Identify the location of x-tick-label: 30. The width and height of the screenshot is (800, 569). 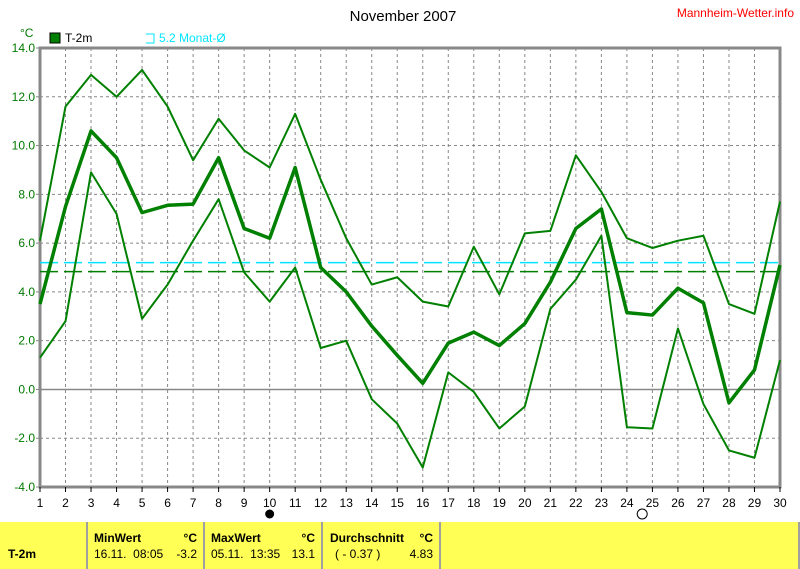
(780, 503).